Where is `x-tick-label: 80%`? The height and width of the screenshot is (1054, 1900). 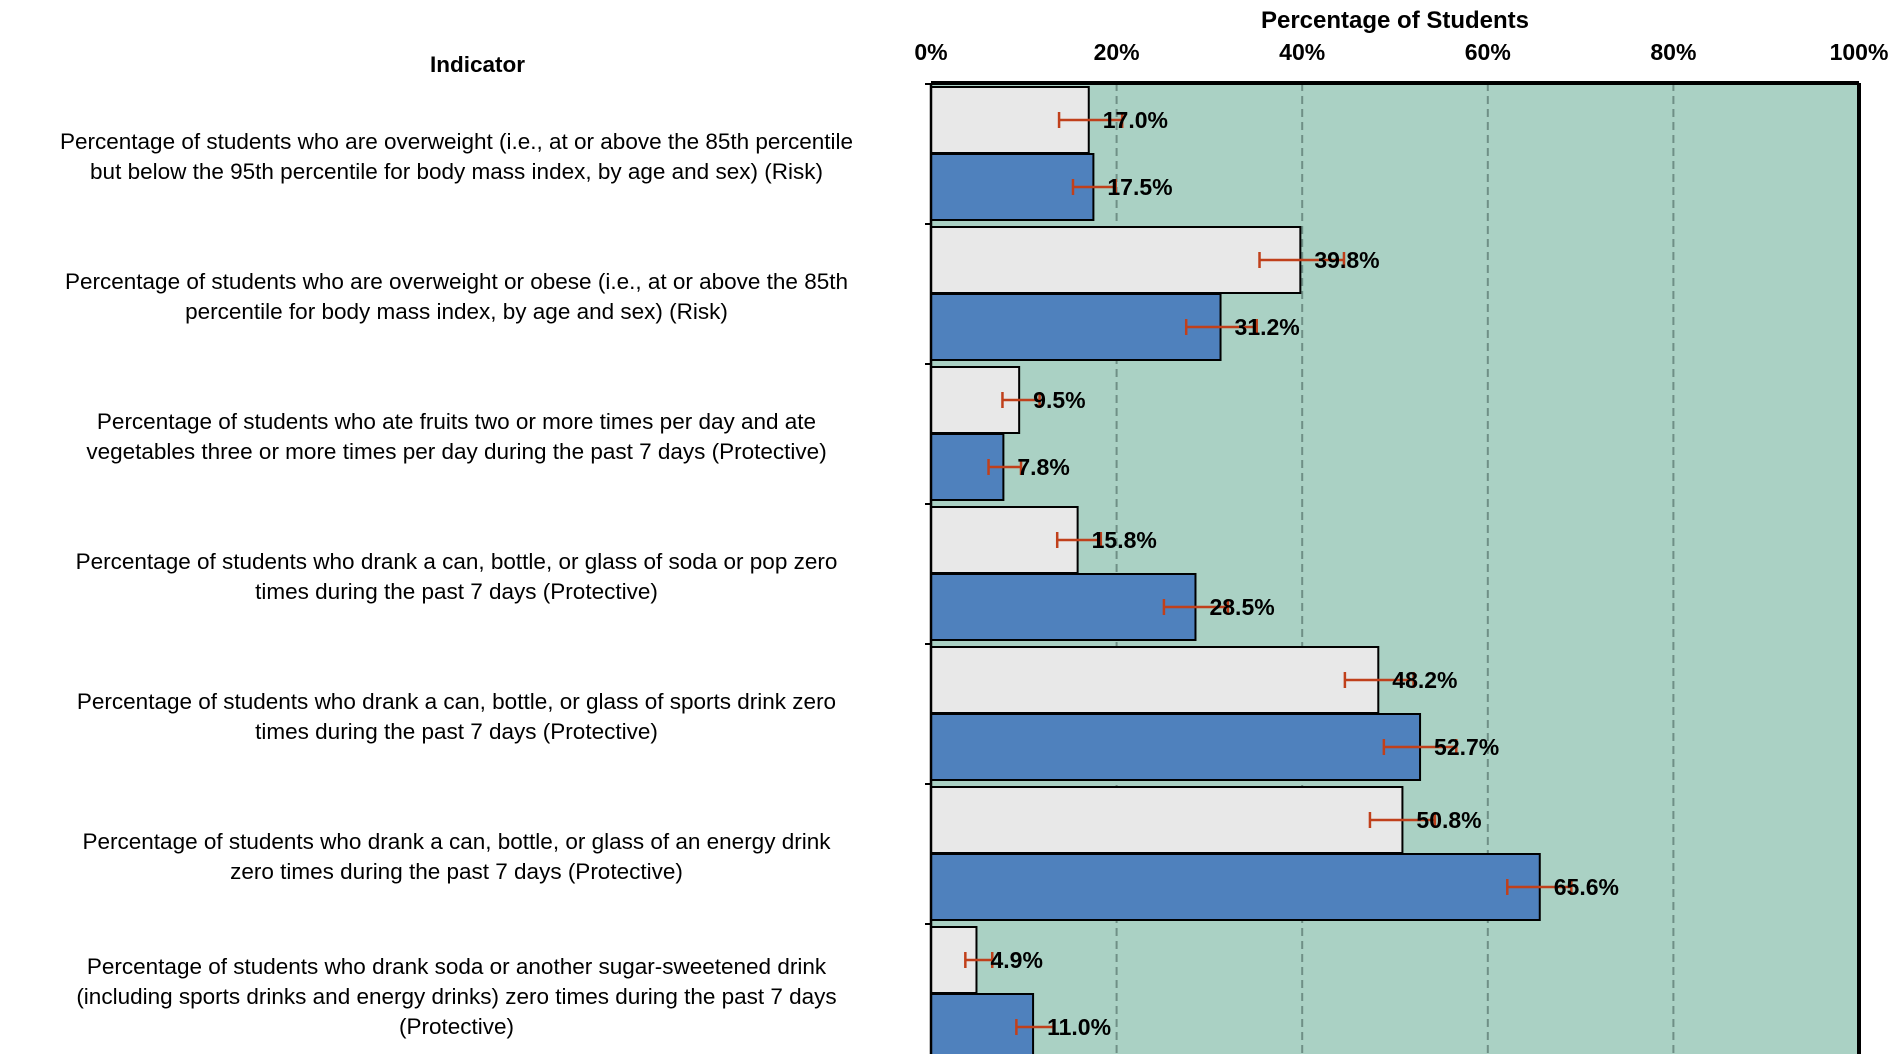
x-tick-label: 80% is located at coordinates (1673, 52).